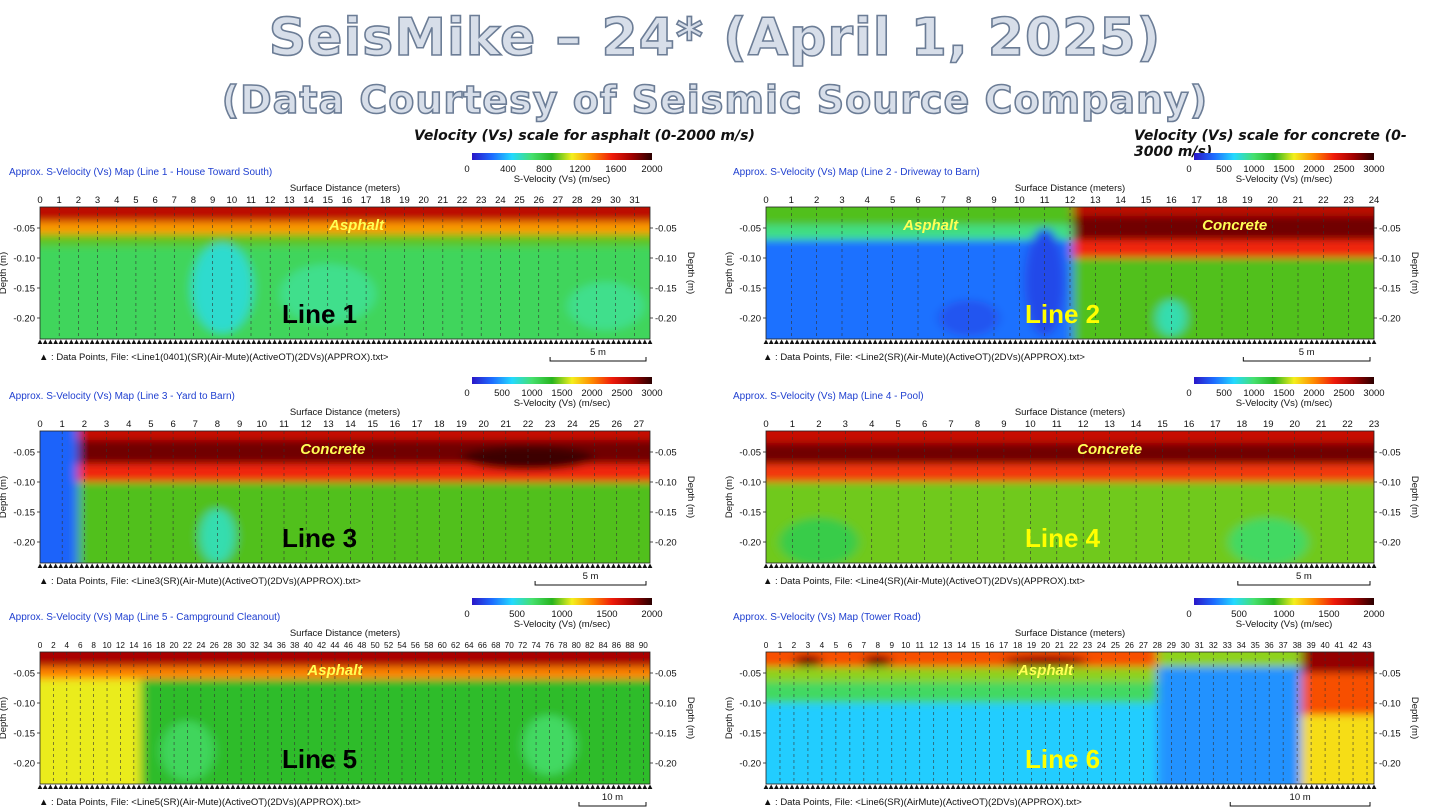 The width and height of the screenshot is (1430, 811). What do you see at coordinates (466, 393) in the screenshot?
I see `colorbar-tick-label: 0` at bounding box center [466, 393].